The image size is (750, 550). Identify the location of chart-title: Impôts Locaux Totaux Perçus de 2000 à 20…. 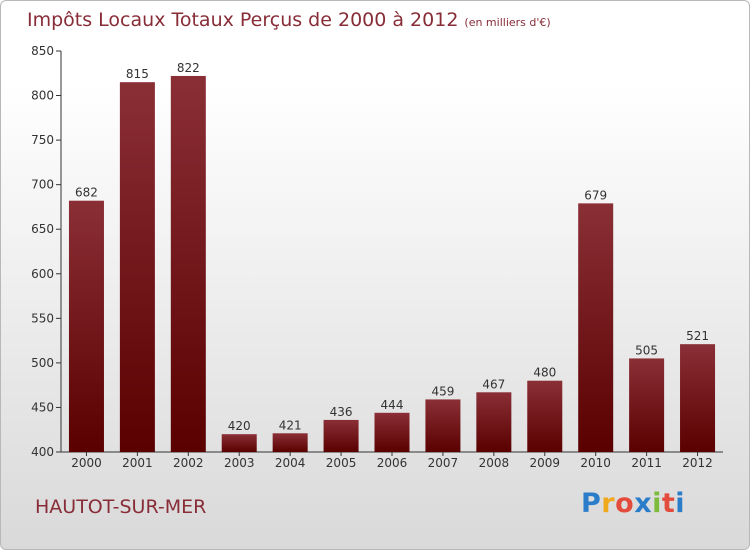
(289, 20).